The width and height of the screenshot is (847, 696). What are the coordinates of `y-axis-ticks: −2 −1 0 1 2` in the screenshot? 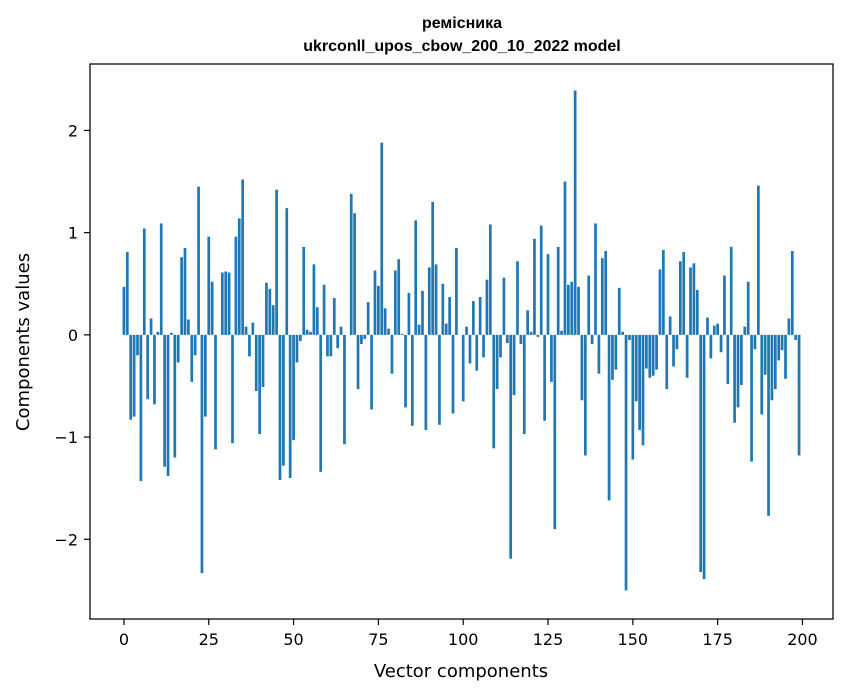 It's located at (72, 335).